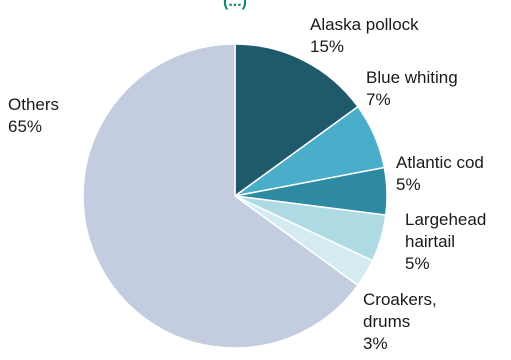  I want to click on slice-label-largehead-hairtail: Largehead hairtail 5%, so click(445, 241).